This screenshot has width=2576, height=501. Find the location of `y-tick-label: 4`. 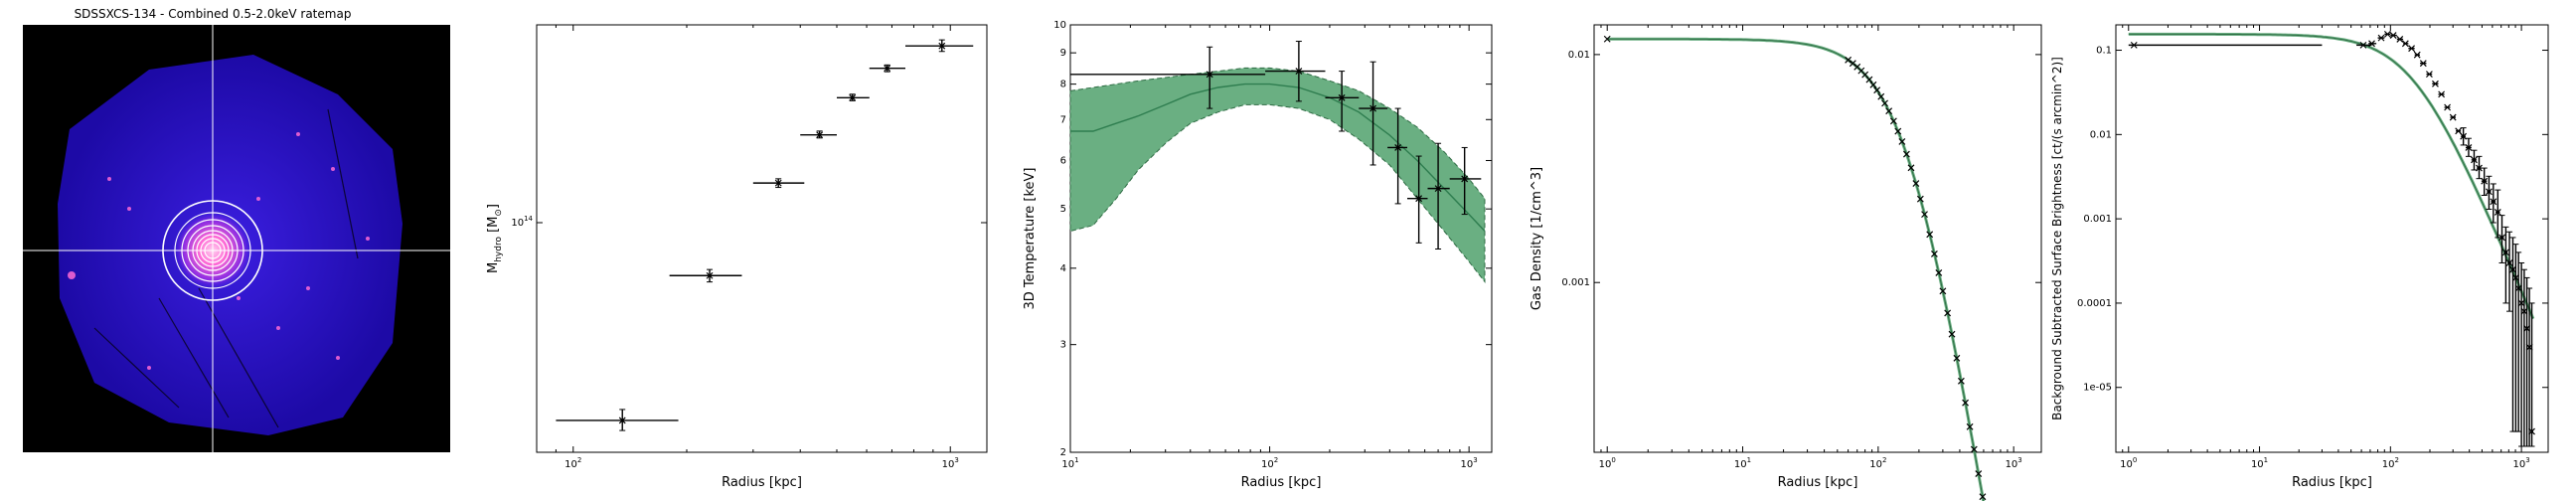

y-tick-label: 4 is located at coordinates (1063, 268).